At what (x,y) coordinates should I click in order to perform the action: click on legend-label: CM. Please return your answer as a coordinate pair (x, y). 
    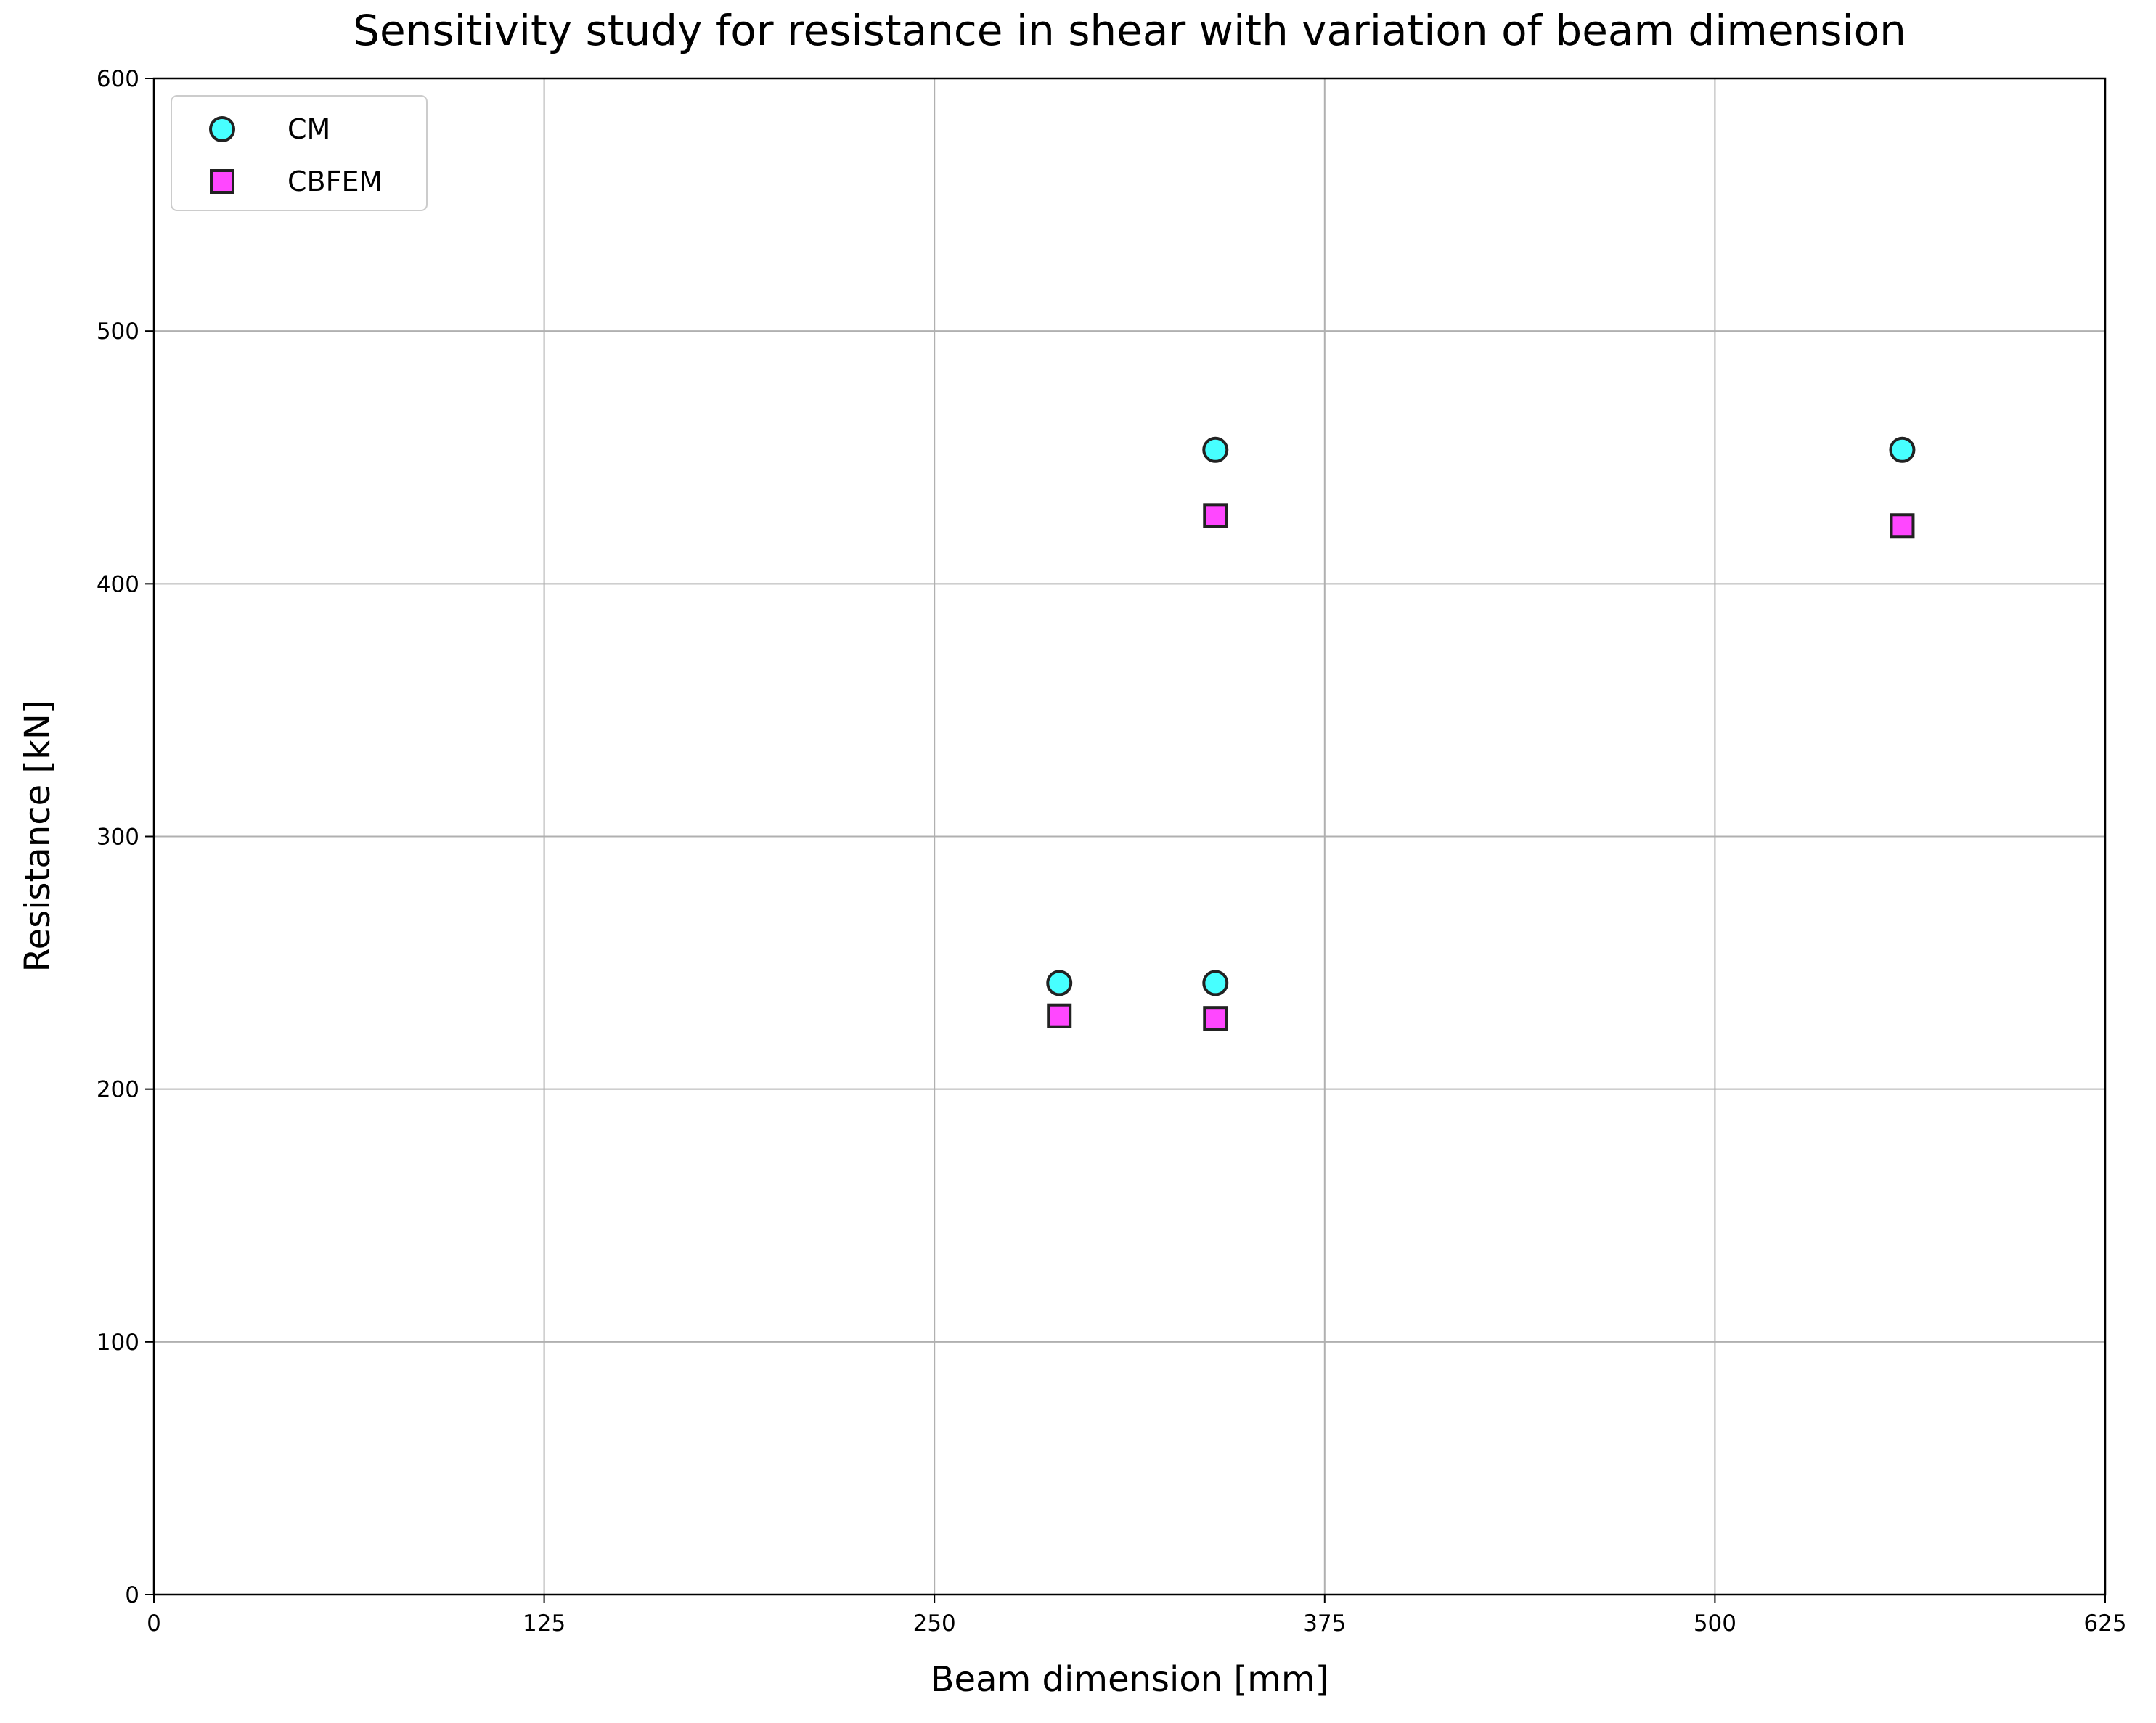
    Looking at the image, I should click on (308, 129).